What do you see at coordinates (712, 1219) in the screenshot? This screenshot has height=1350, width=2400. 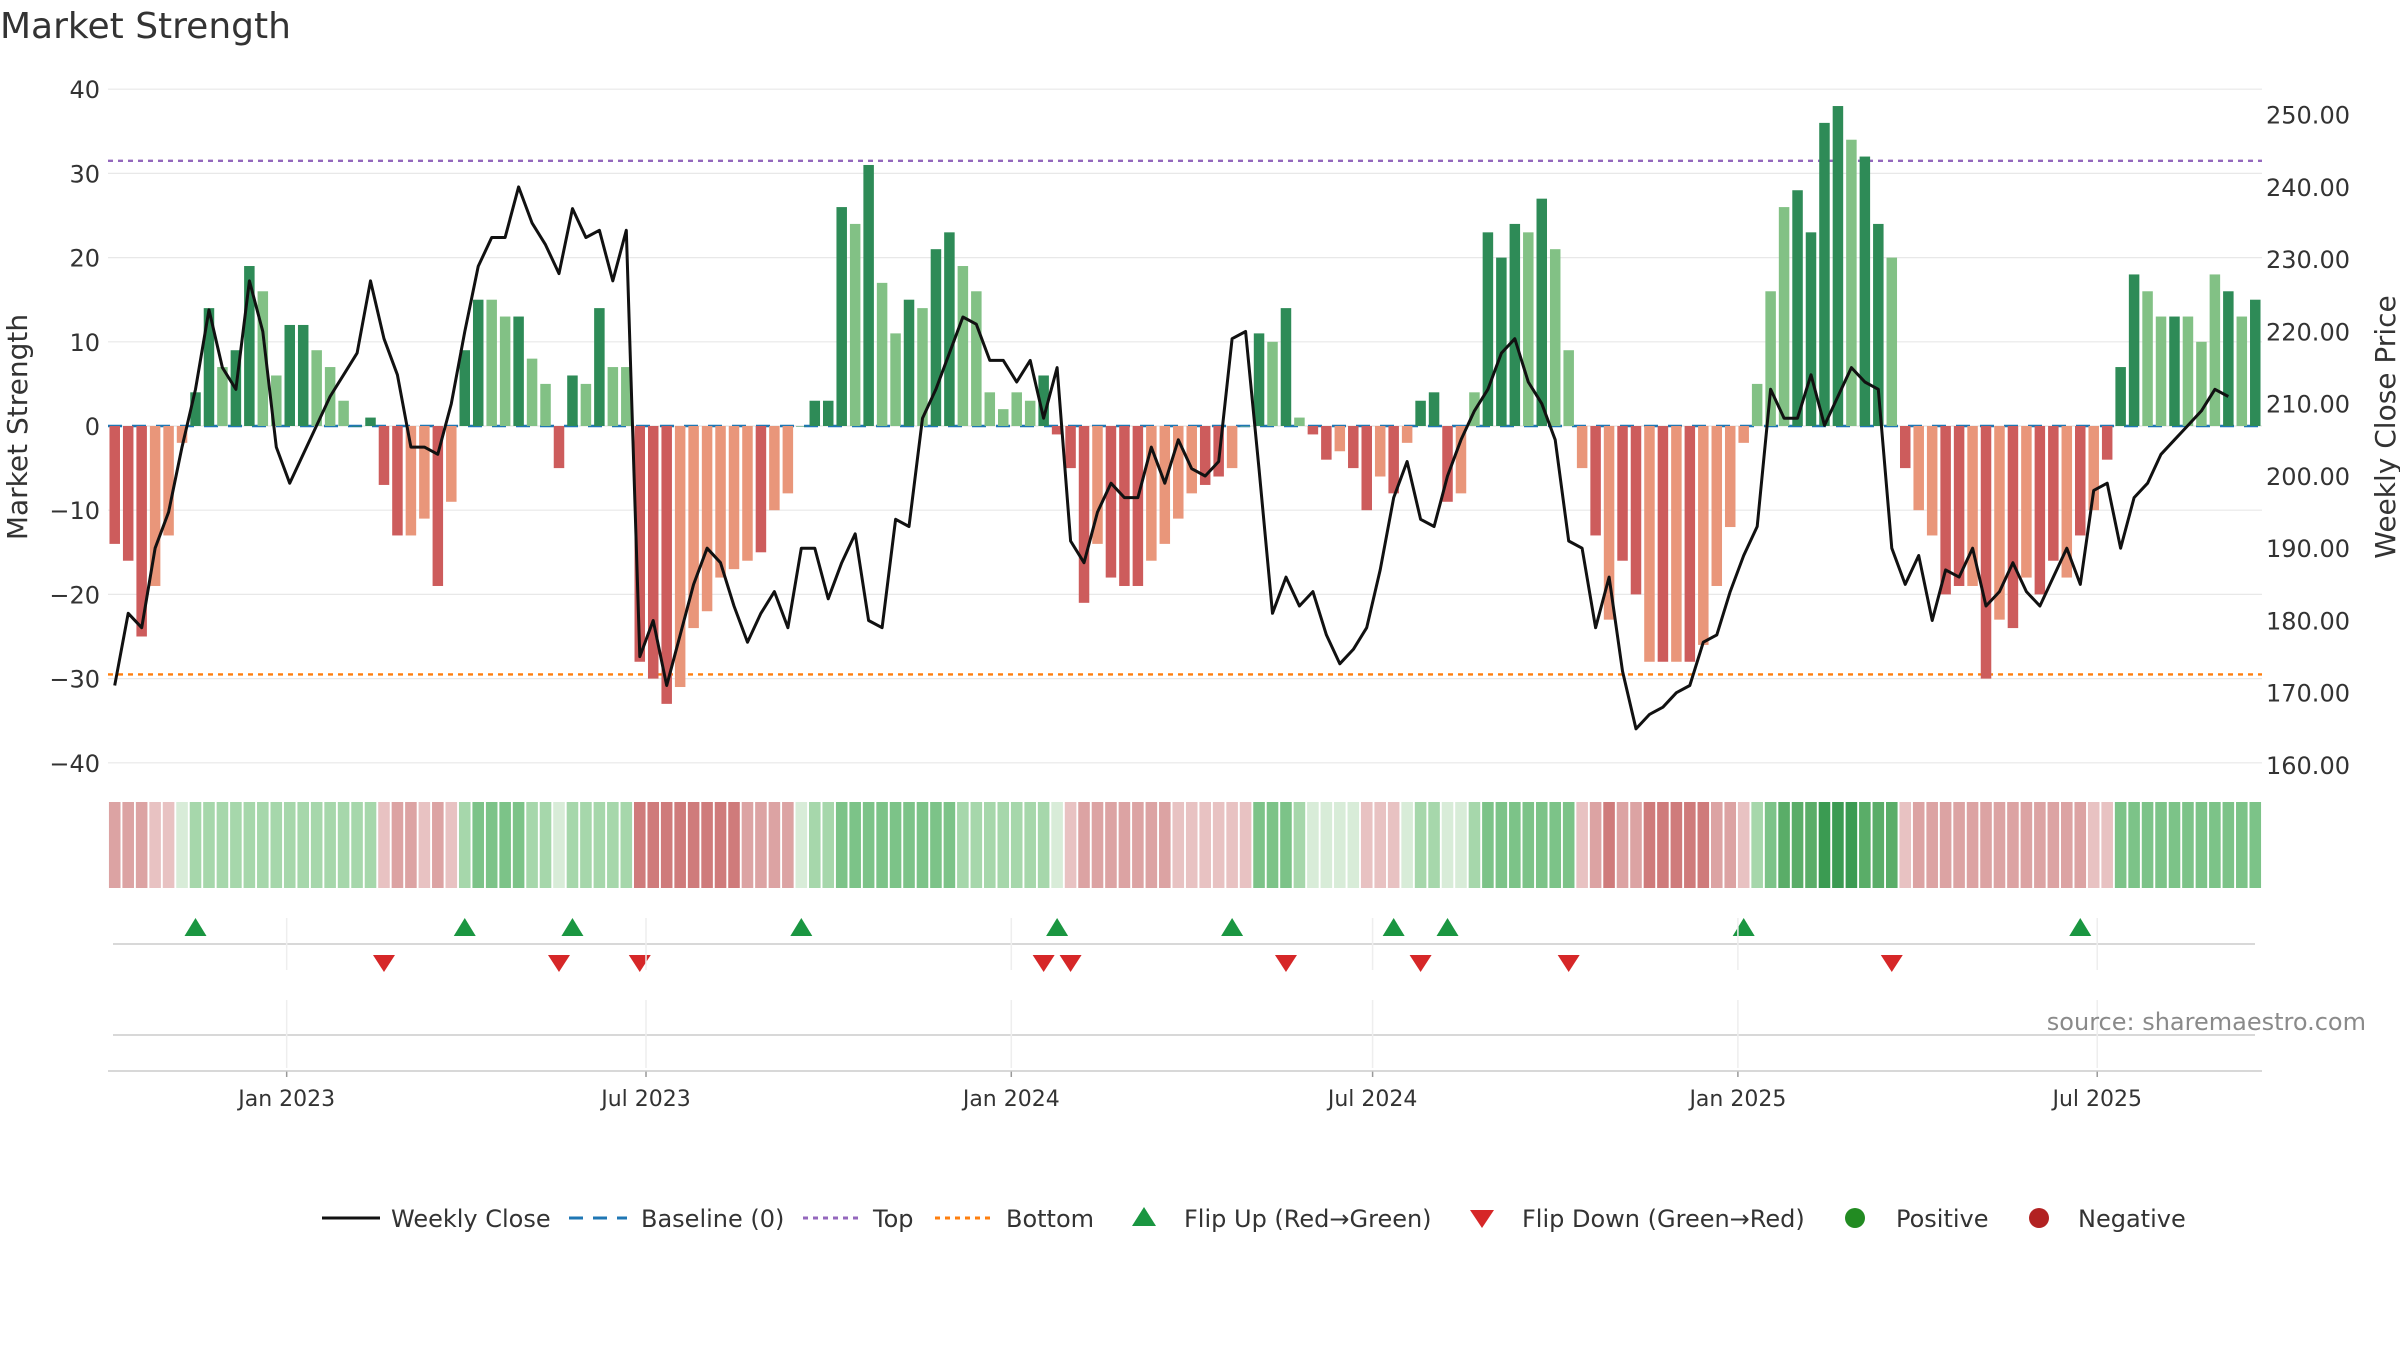 I see `legend-label-baseline: Baseline (0)` at bounding box center [712, 1219].